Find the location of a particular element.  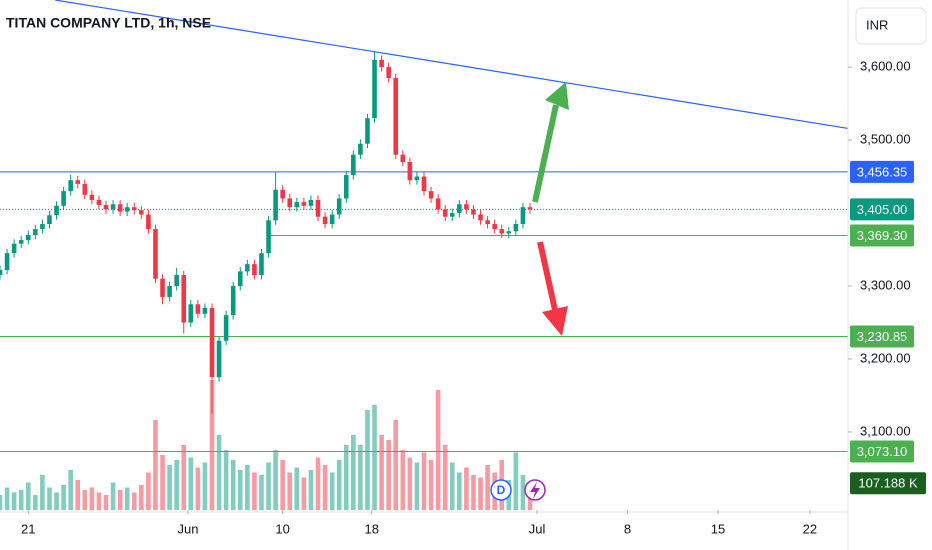

x-tick-label: 15 is located at coordinates (718, 528).